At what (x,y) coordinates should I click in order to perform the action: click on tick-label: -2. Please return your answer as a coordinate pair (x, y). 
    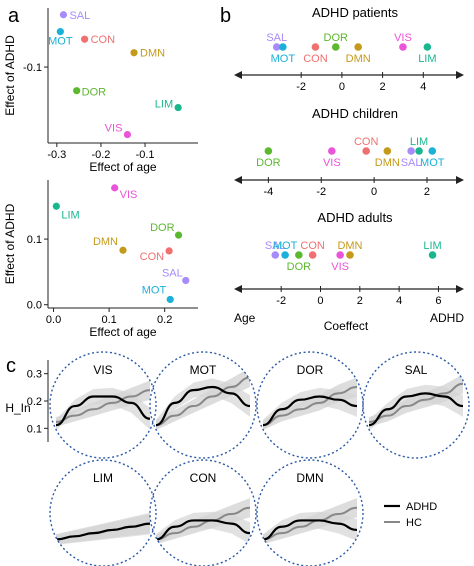
    Looking at the image, I should click on (301, 87).